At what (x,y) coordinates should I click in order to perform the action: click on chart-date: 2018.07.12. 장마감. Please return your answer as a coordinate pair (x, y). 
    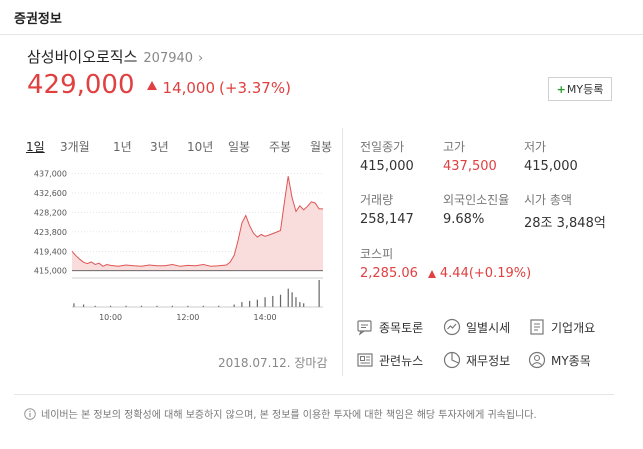
    Looking at the image, I should click on (272, 362).